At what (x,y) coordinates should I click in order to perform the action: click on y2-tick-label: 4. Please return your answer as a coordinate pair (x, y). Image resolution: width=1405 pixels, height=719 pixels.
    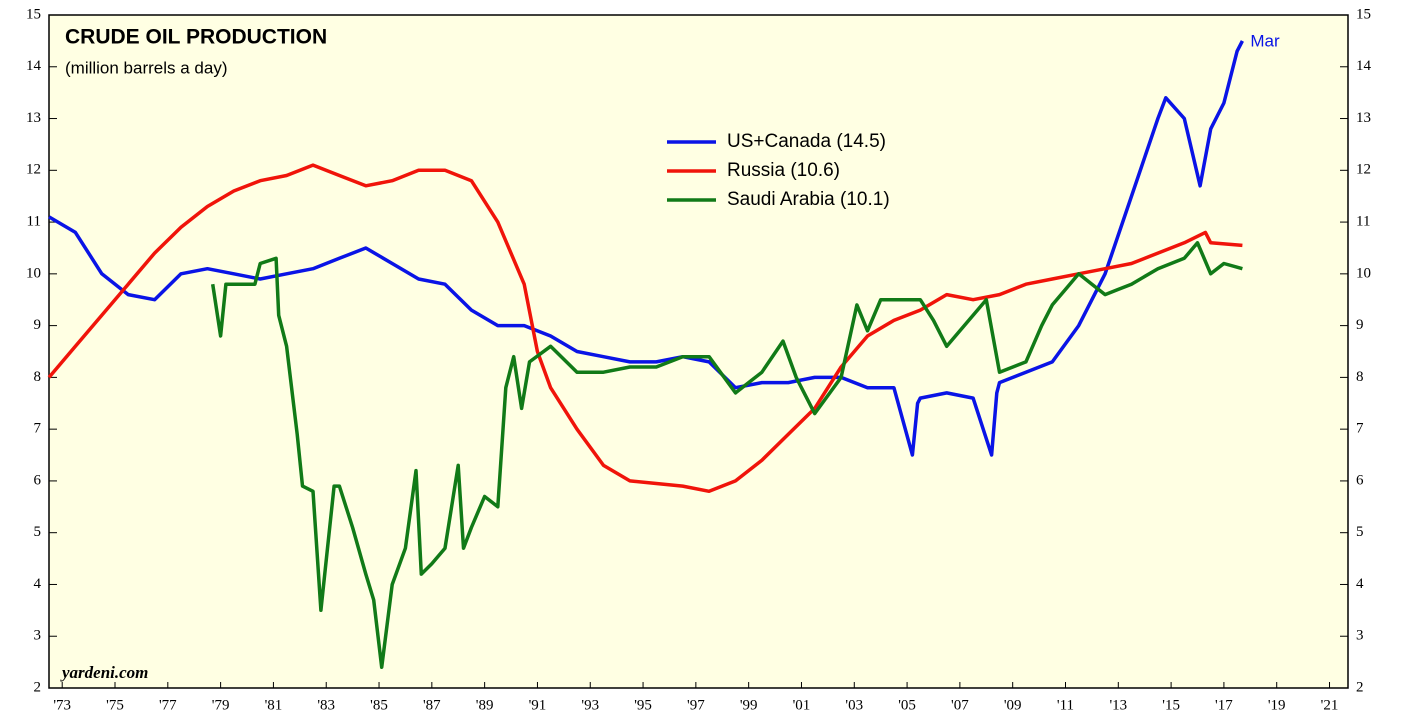
    Looking at the image, I should click on (1360, 584).